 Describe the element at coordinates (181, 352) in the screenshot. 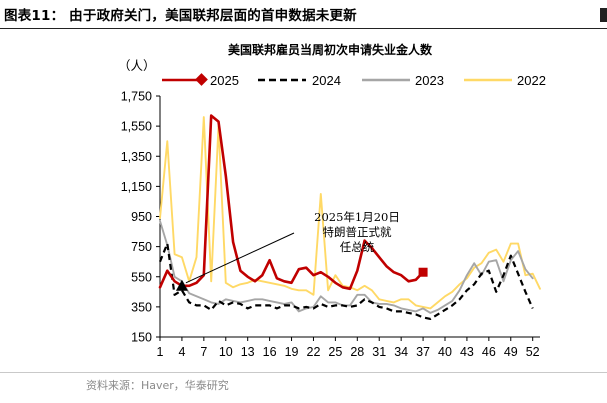

I see `x-tick-label: 4` at that location.